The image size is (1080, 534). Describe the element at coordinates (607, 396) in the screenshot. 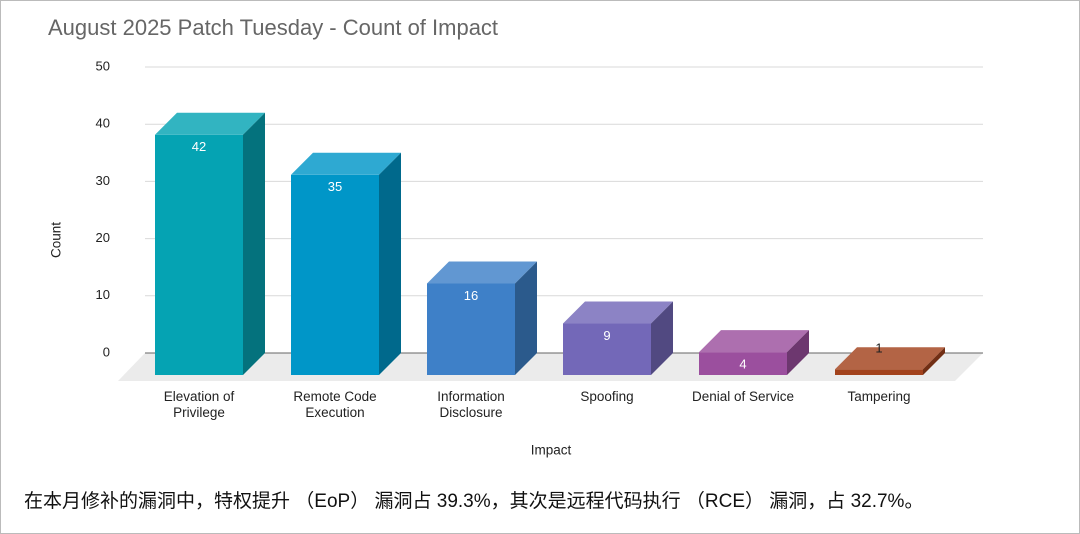

I see `x-tick-label: Spoofing` at that location.